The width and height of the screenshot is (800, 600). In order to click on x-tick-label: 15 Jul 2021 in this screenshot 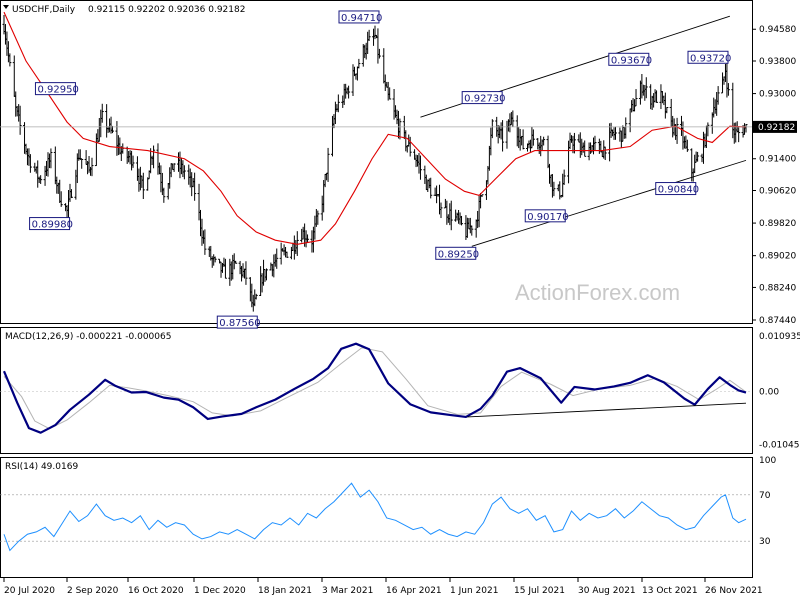, I will do `click(539, 591)`.